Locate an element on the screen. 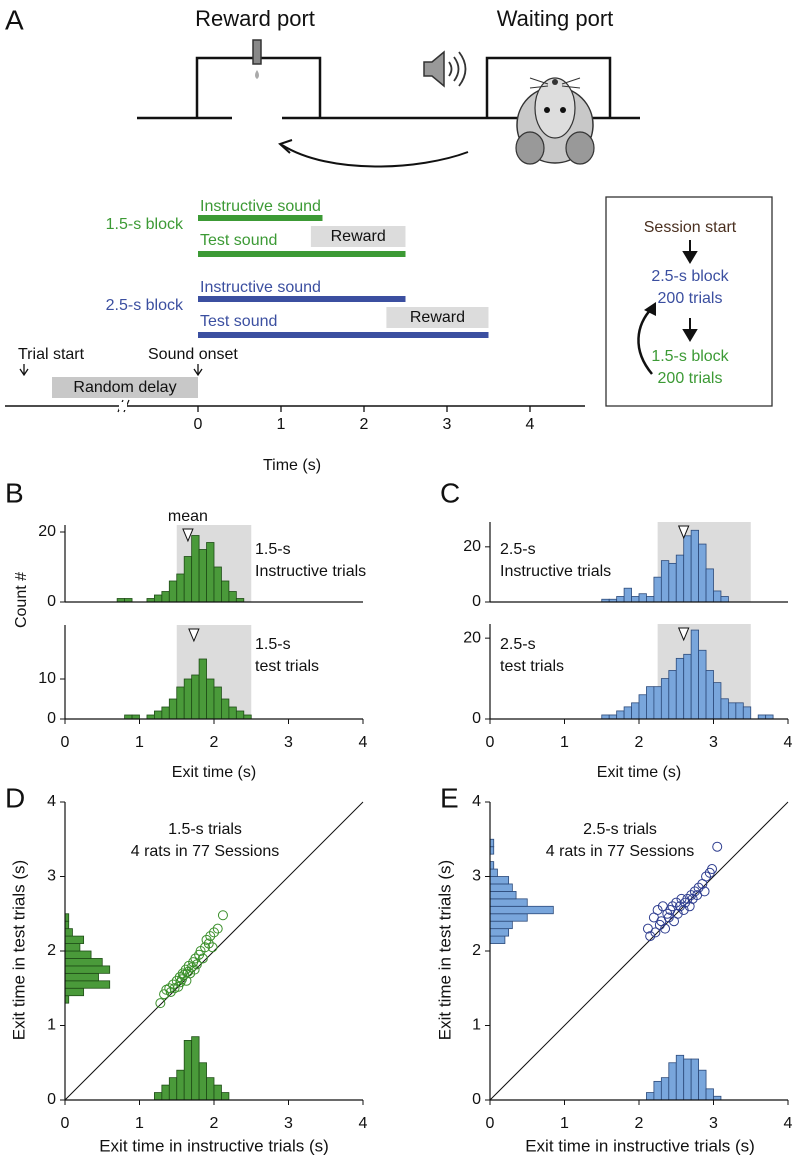  histogram-label: 2.5-s is located at coordinates (518, 644).